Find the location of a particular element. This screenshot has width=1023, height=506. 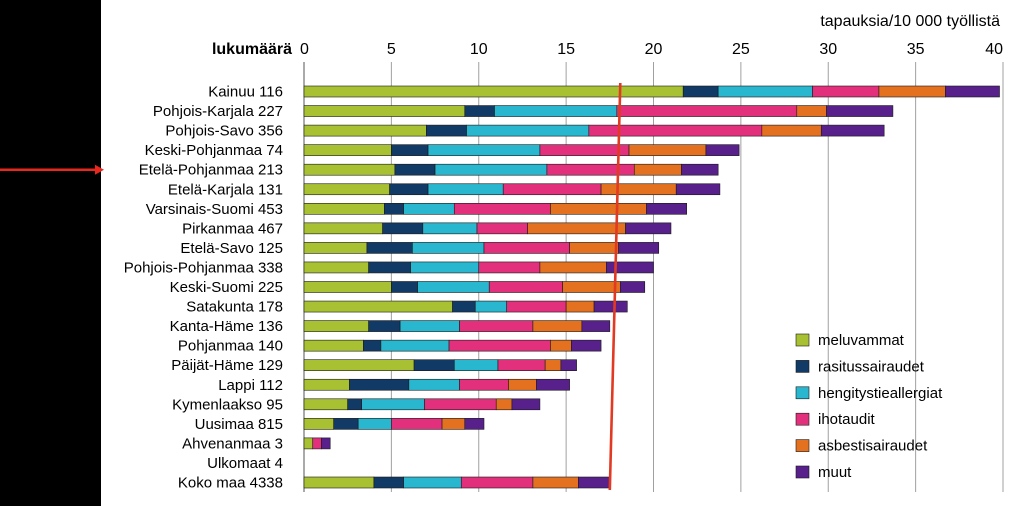

bar-9-meluvammat is located at coordinates (336, 267).